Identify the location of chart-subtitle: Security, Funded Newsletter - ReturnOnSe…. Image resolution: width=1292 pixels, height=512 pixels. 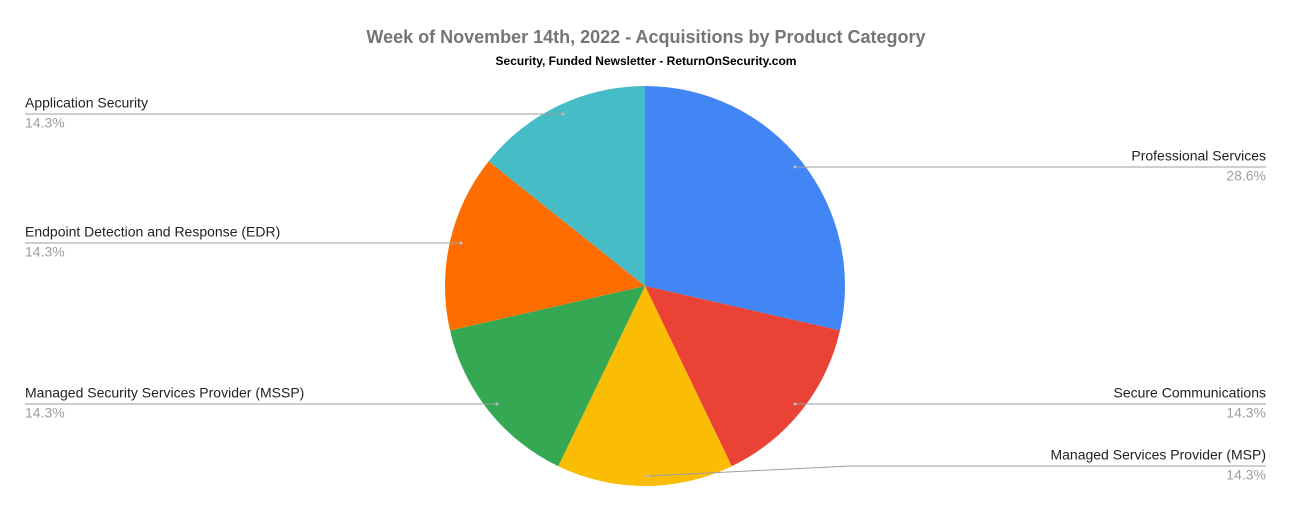
(646, 61).